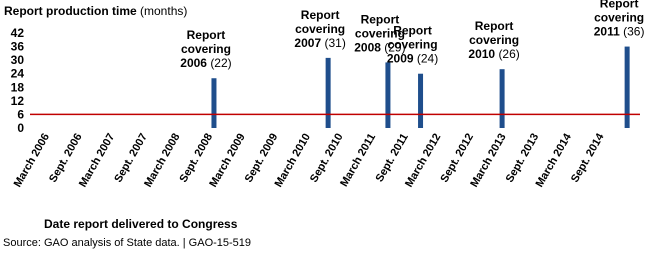  I want to click on annotation-year: 2010 (26), so click(493, 54).